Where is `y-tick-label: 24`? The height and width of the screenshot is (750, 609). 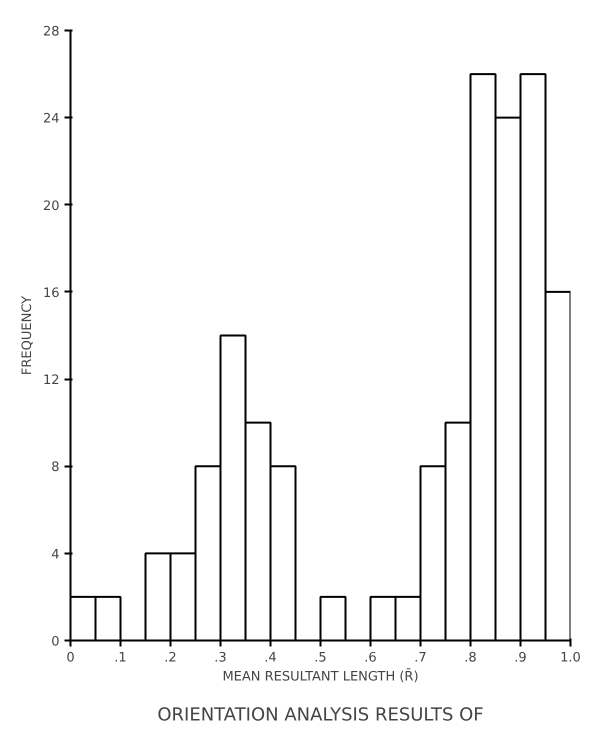
y-tick-label: 24 is located at coordinates (51, 119).